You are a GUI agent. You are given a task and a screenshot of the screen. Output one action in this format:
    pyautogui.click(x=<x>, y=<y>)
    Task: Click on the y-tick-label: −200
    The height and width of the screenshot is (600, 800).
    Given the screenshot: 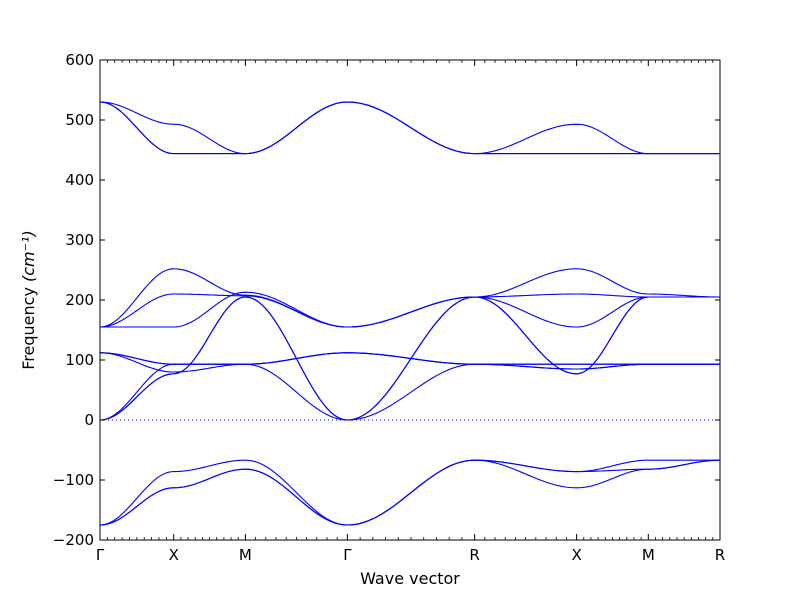 What is the action you would take?
    pyautogui.click(x=73, y=540)
    